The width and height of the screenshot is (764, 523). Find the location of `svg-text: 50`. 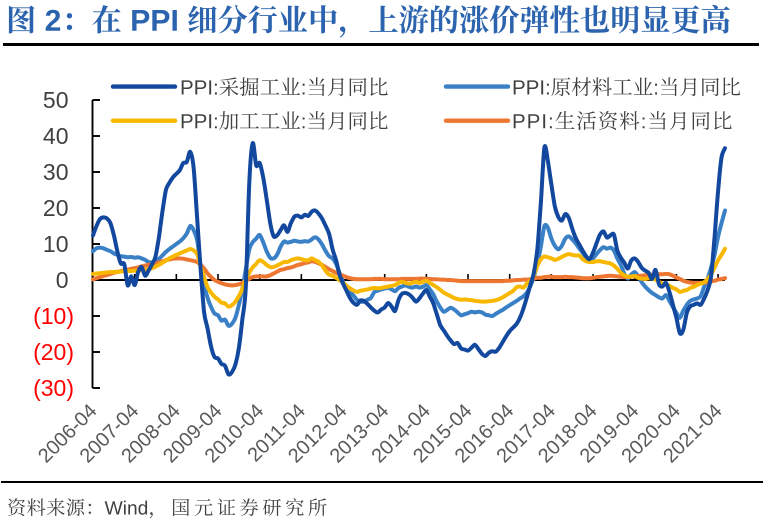

svg-text: 50 is located at coordinates (56, 100).